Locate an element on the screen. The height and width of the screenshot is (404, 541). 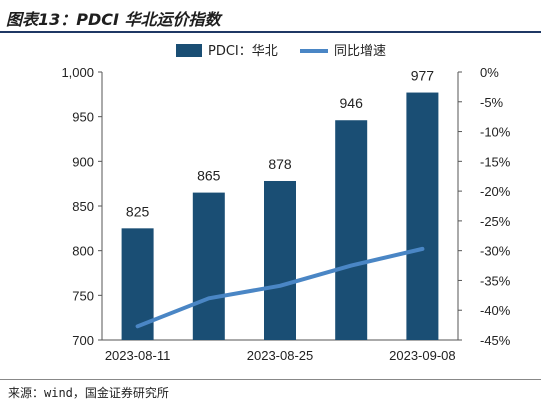
x-tick-label: 2023-09-08 is located at coordinates (422, 355).